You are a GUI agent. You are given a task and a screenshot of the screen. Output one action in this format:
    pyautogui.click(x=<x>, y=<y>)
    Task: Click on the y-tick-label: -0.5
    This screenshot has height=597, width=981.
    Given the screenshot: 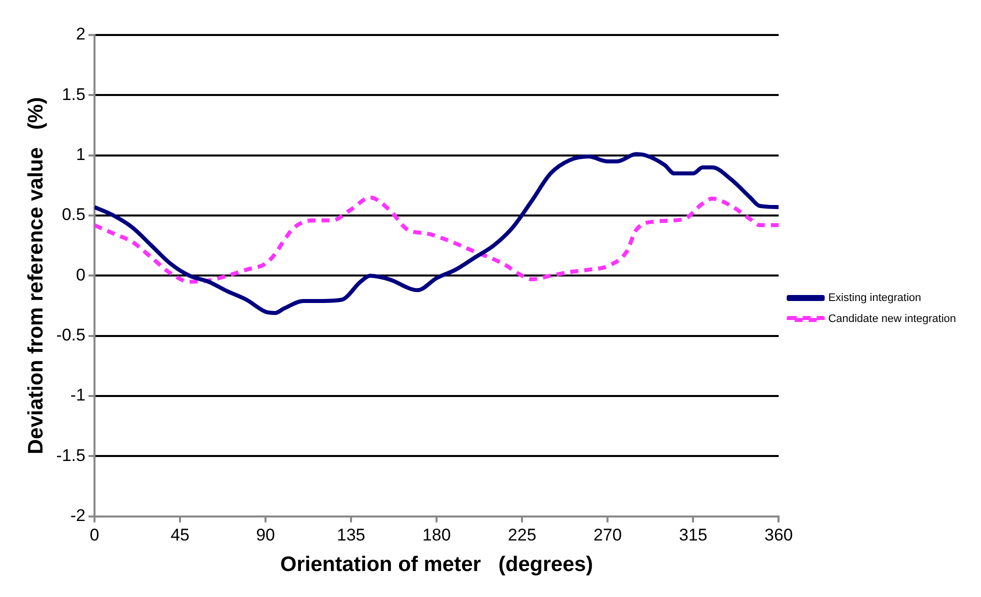 What is the action you would take?
    pyautogui.click(x=71, y=335)
    